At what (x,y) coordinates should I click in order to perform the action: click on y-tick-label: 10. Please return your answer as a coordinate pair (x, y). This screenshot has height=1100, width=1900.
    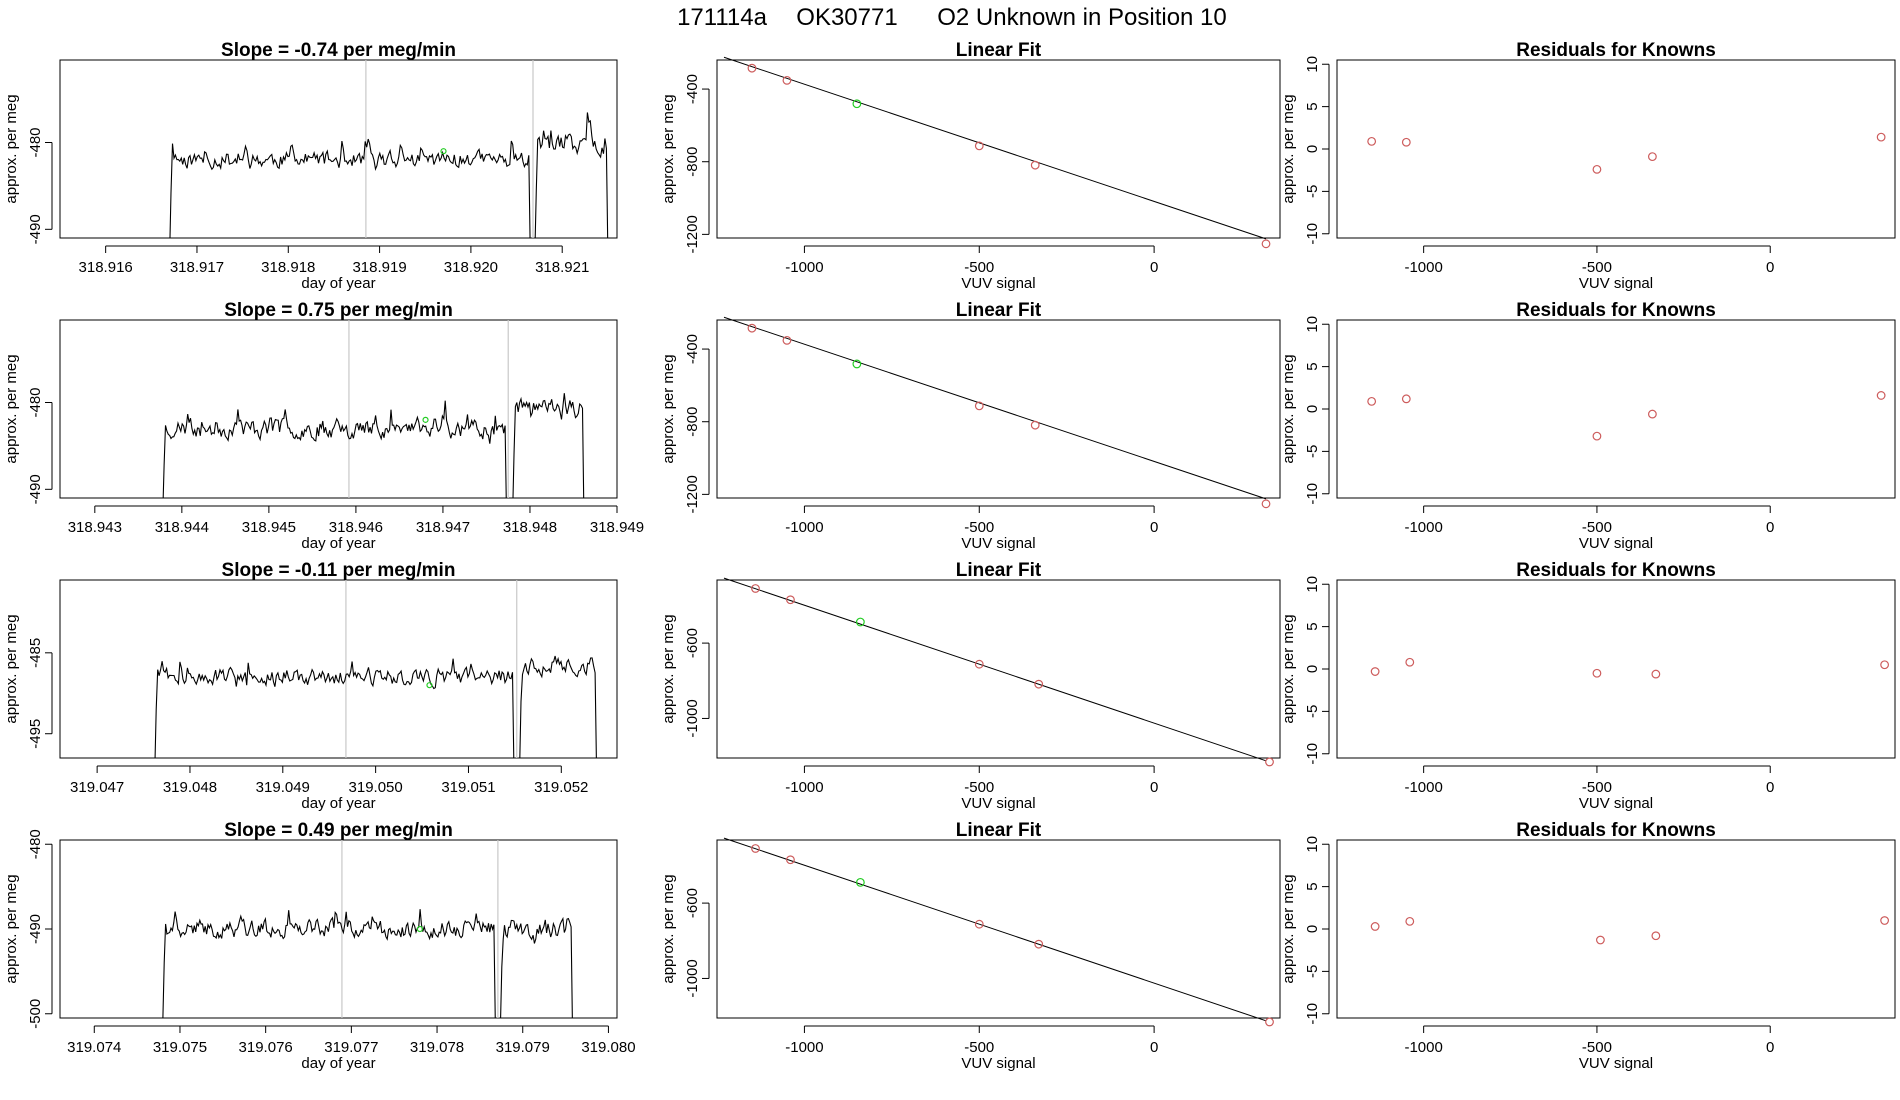
    Looking at the image, I should click on (1312, 64).